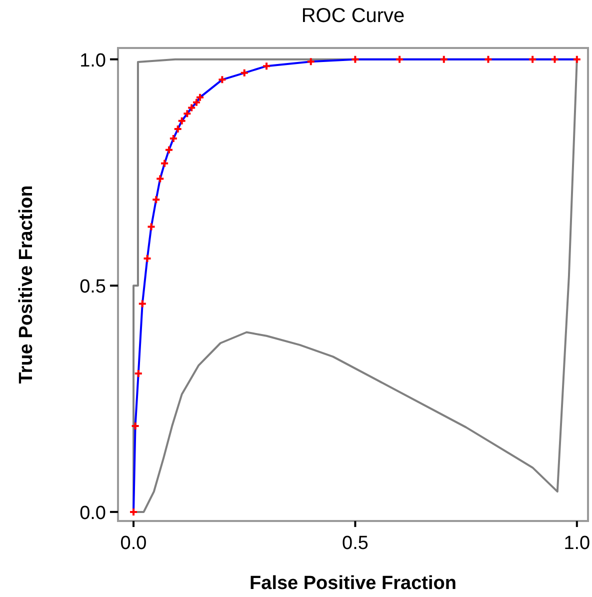 Image resolution: width=592 pixels, height=597 pixels. What do you see at coordinates (93, 61) in the screenshot?
I see `y-tick-label: 1.0` at bounding box center [93, 61].